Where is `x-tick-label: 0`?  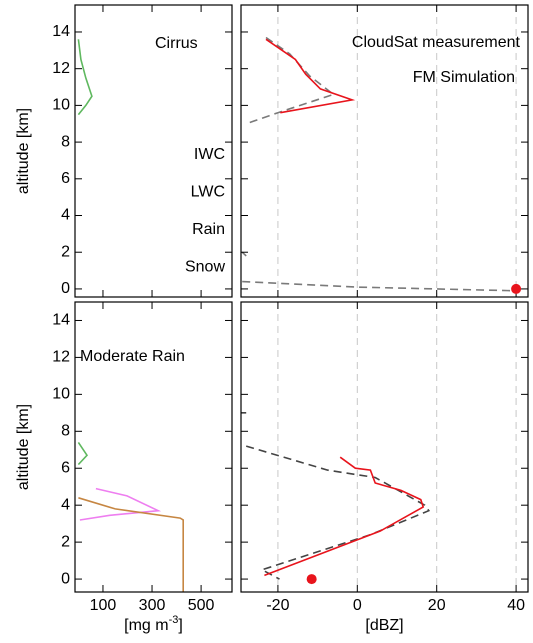 x-tick-label: 0 is located at coordinates (357, 605).